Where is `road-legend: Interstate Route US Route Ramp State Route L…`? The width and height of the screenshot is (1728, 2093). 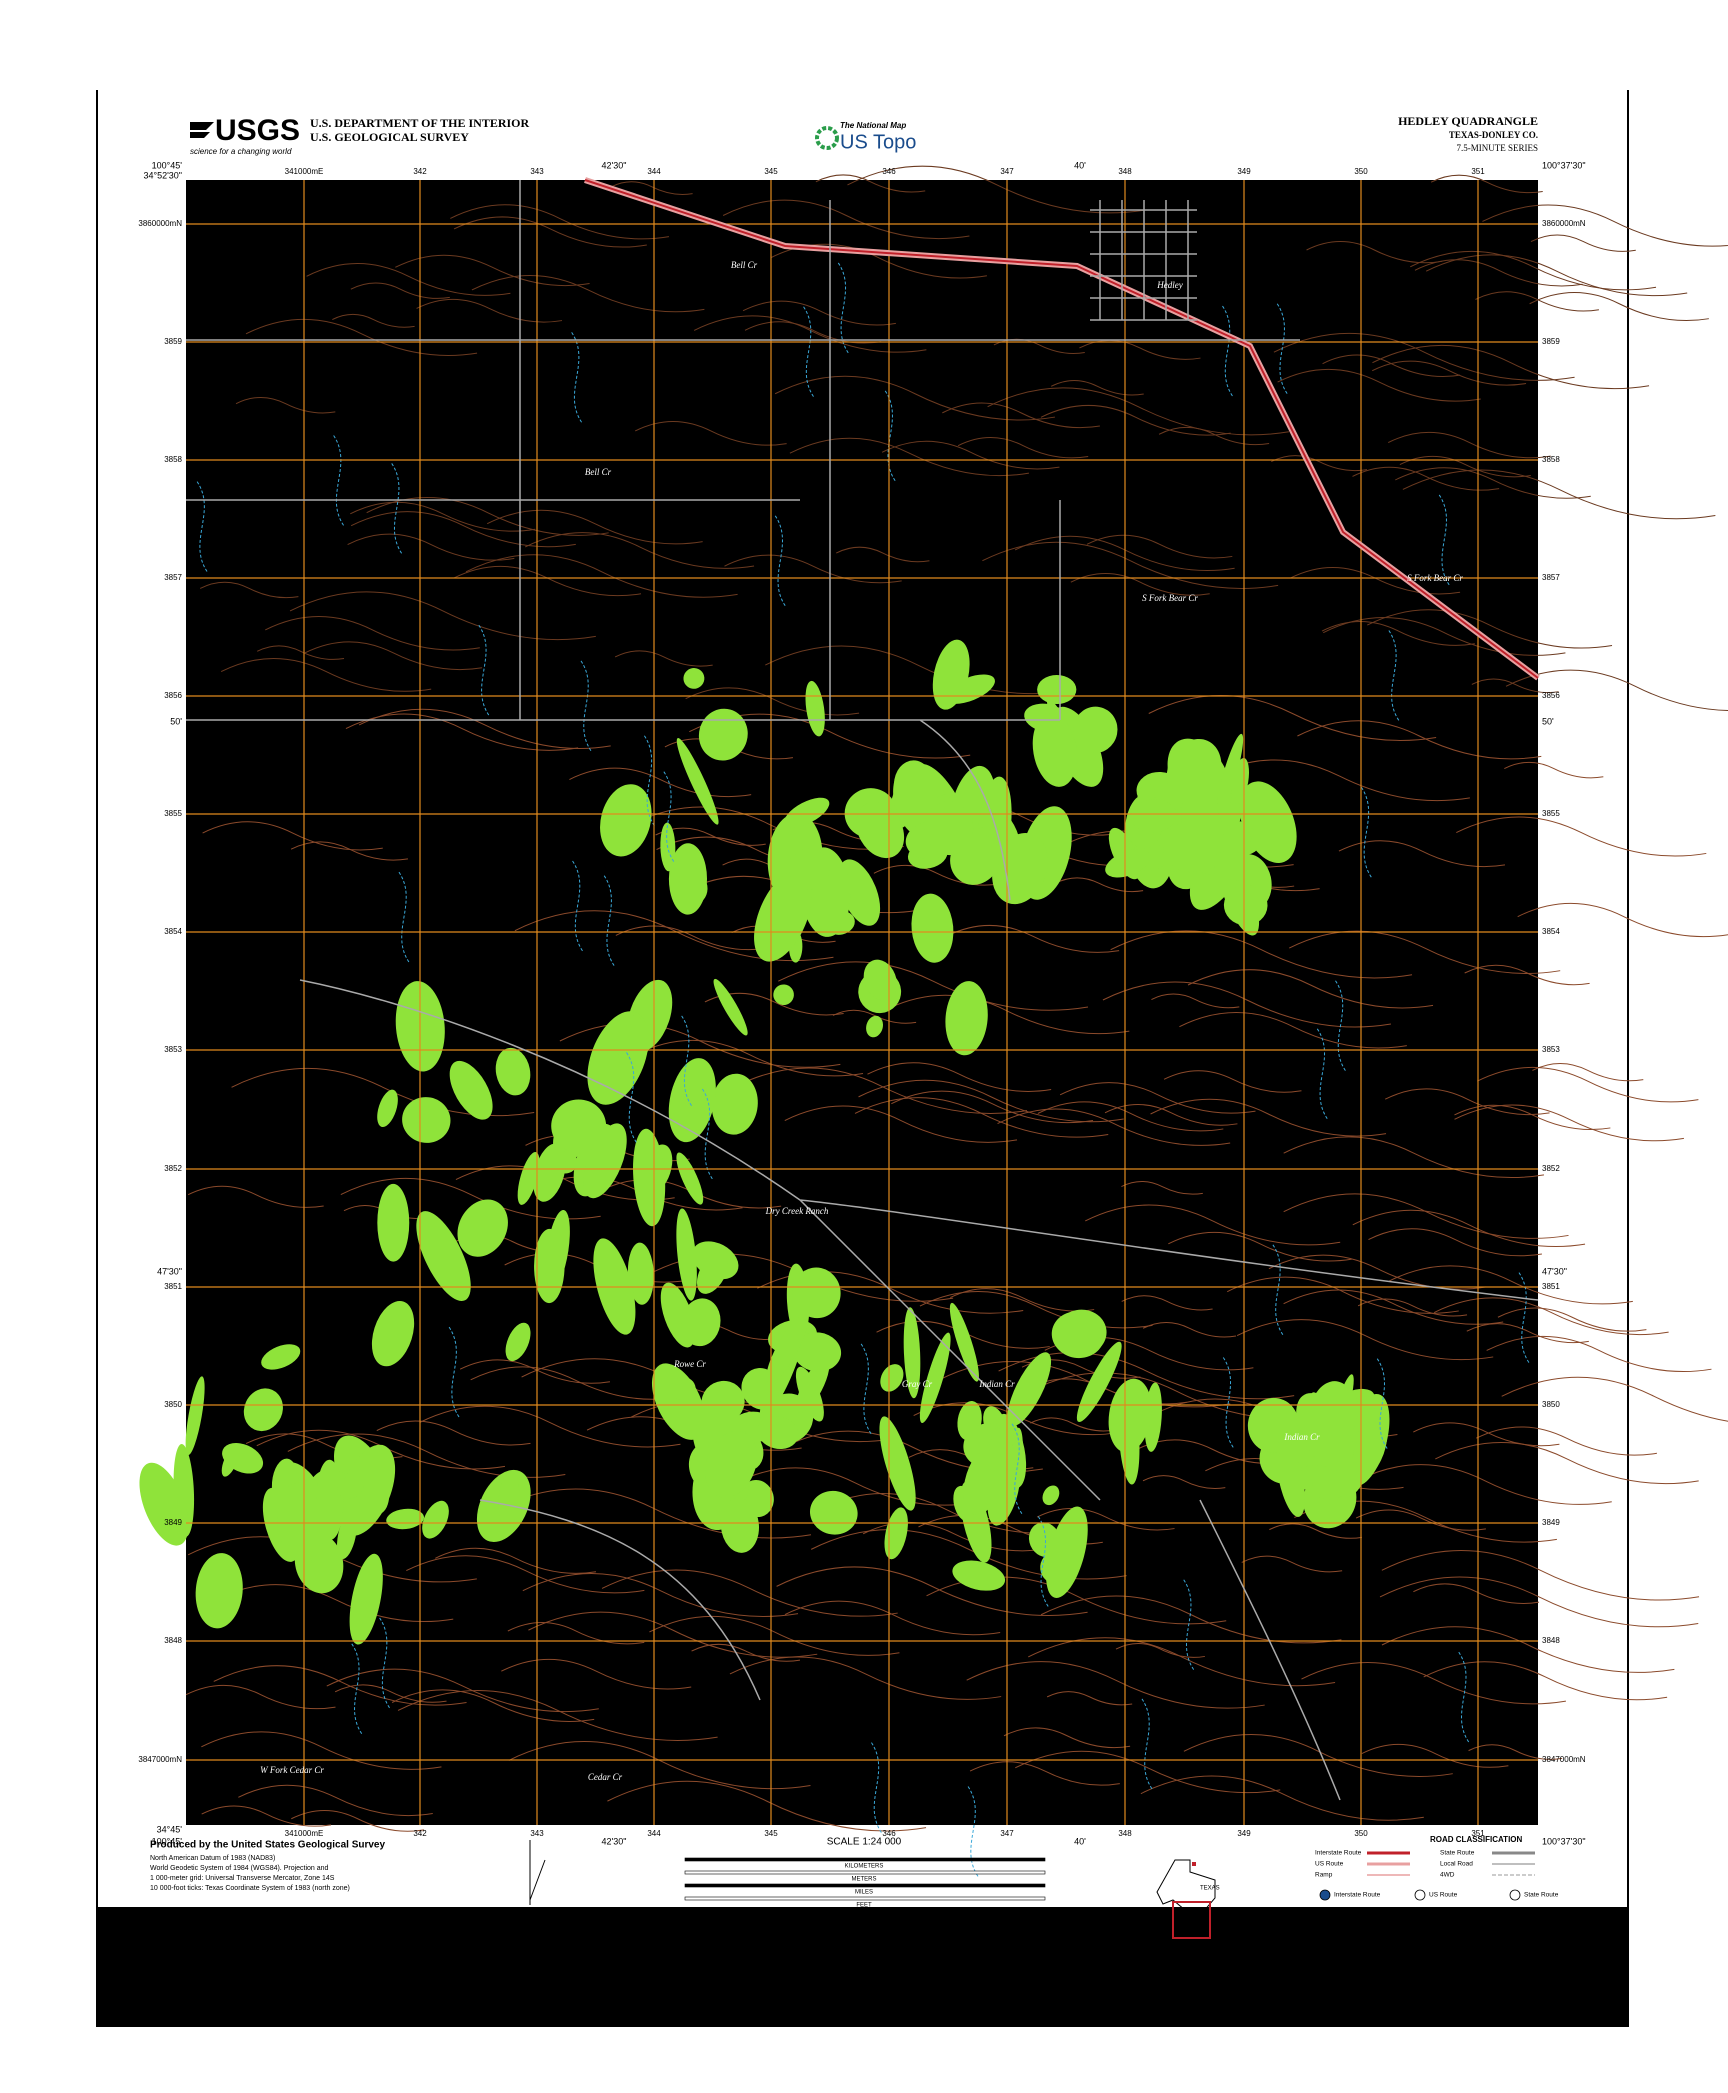
road-legend: Interstate Route US Route Ramp State Route L… is located at coordinates (1437, 1875).